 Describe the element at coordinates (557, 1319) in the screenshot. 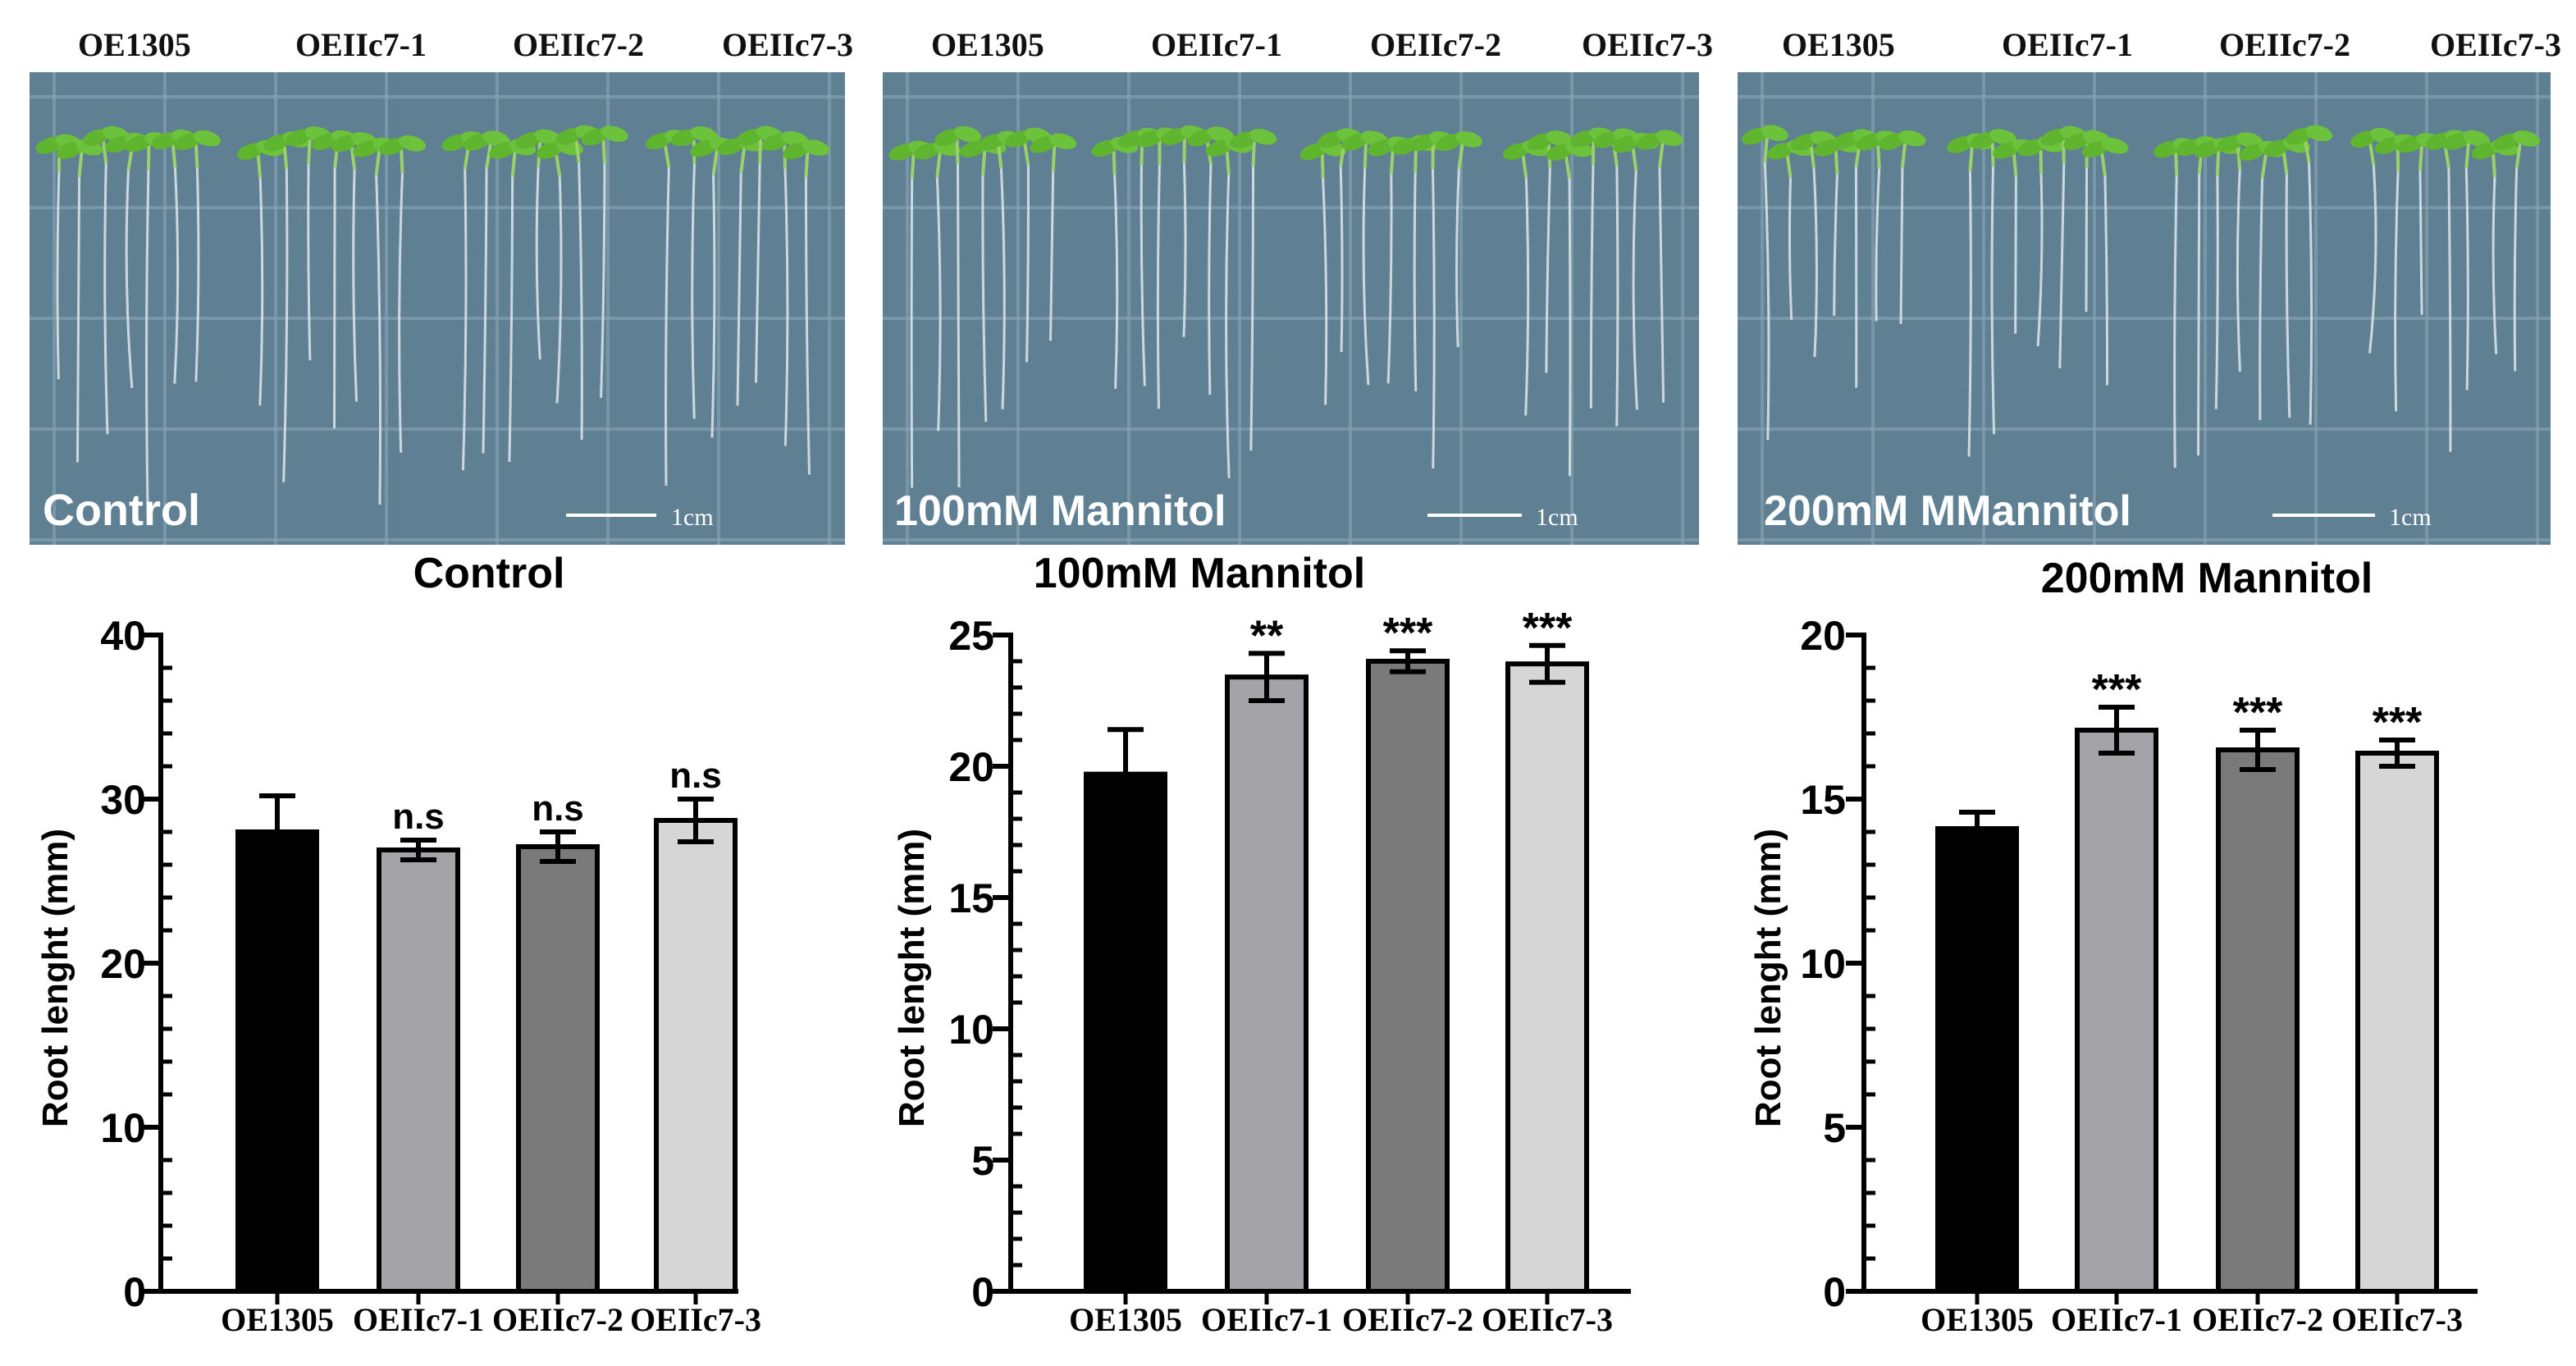

I see `x-tick-label: OEIIc7-2` at that location.